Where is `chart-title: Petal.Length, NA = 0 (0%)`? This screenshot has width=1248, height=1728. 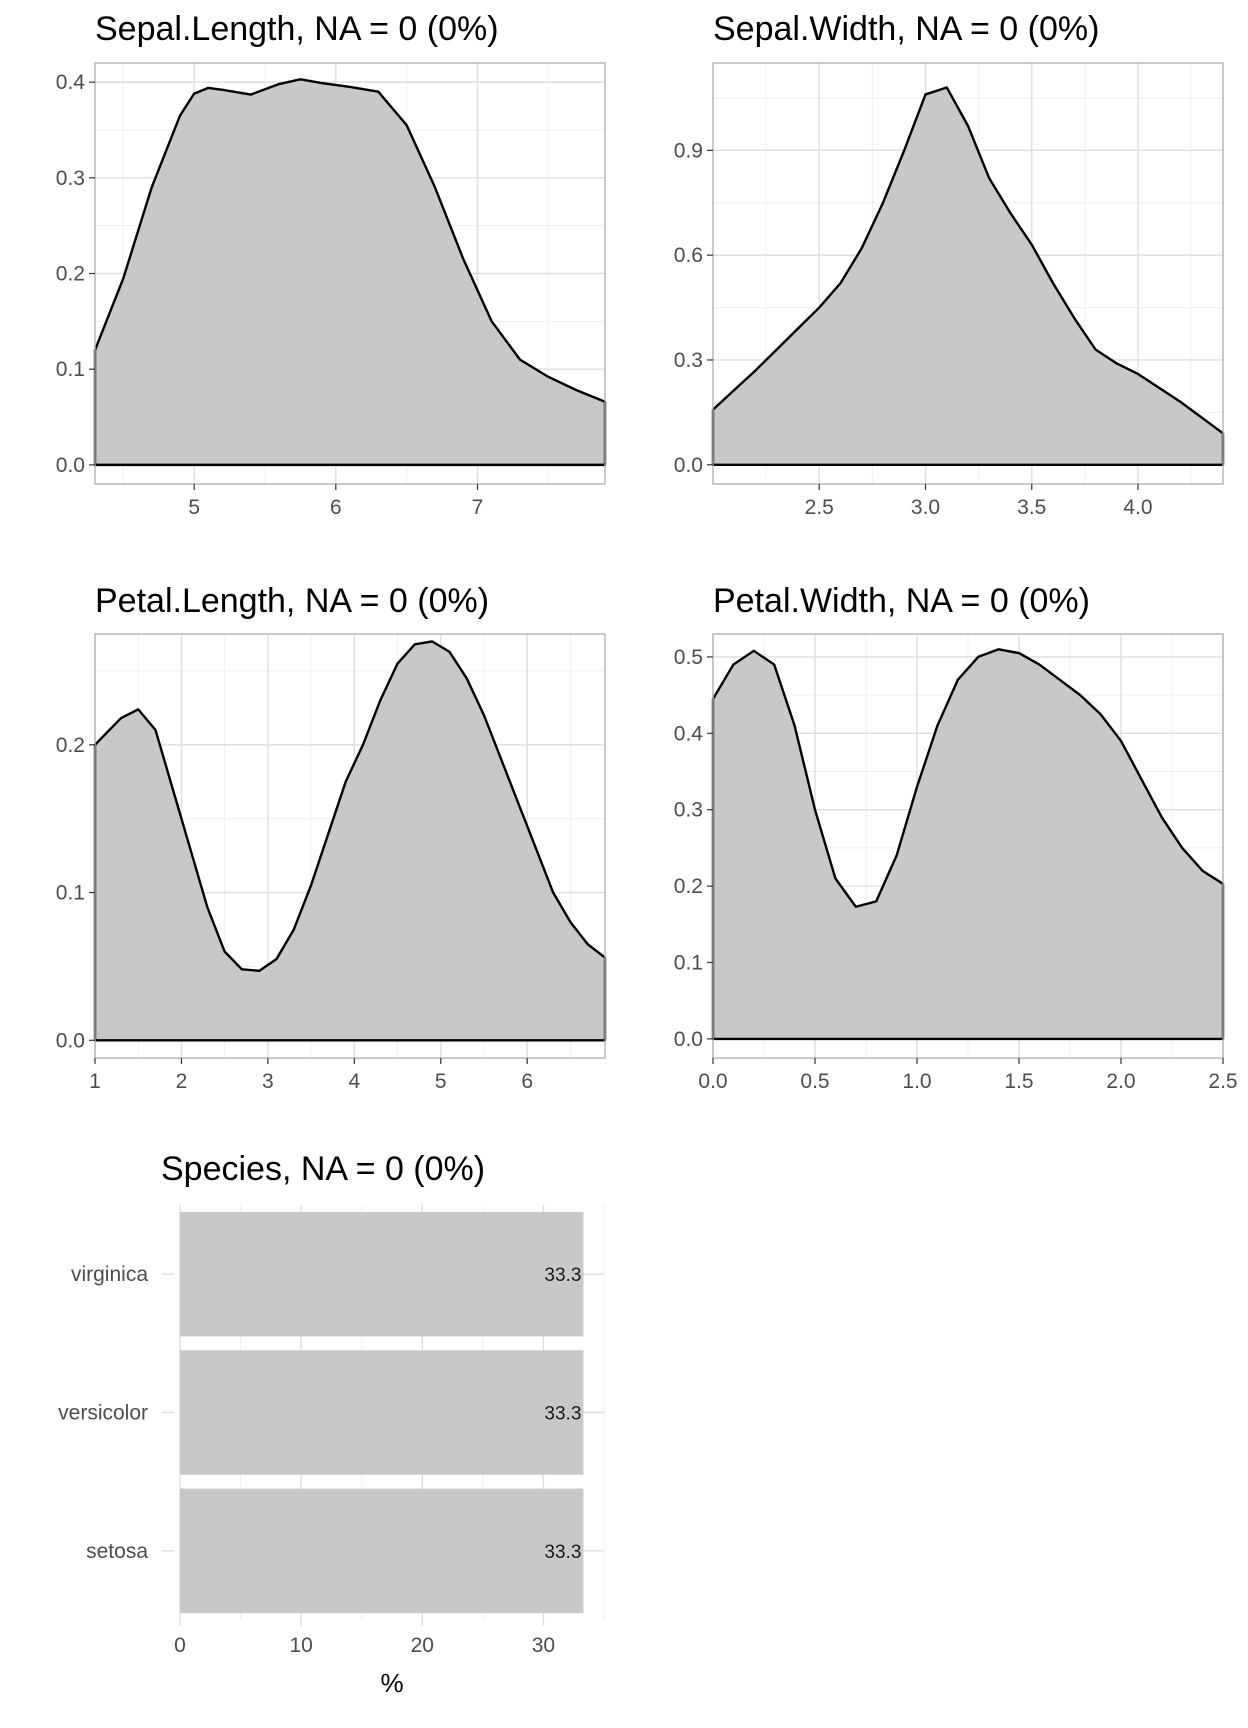 chart-title: Petal.Length, NA = 0 (0%) is located at coordinates (292, 601).